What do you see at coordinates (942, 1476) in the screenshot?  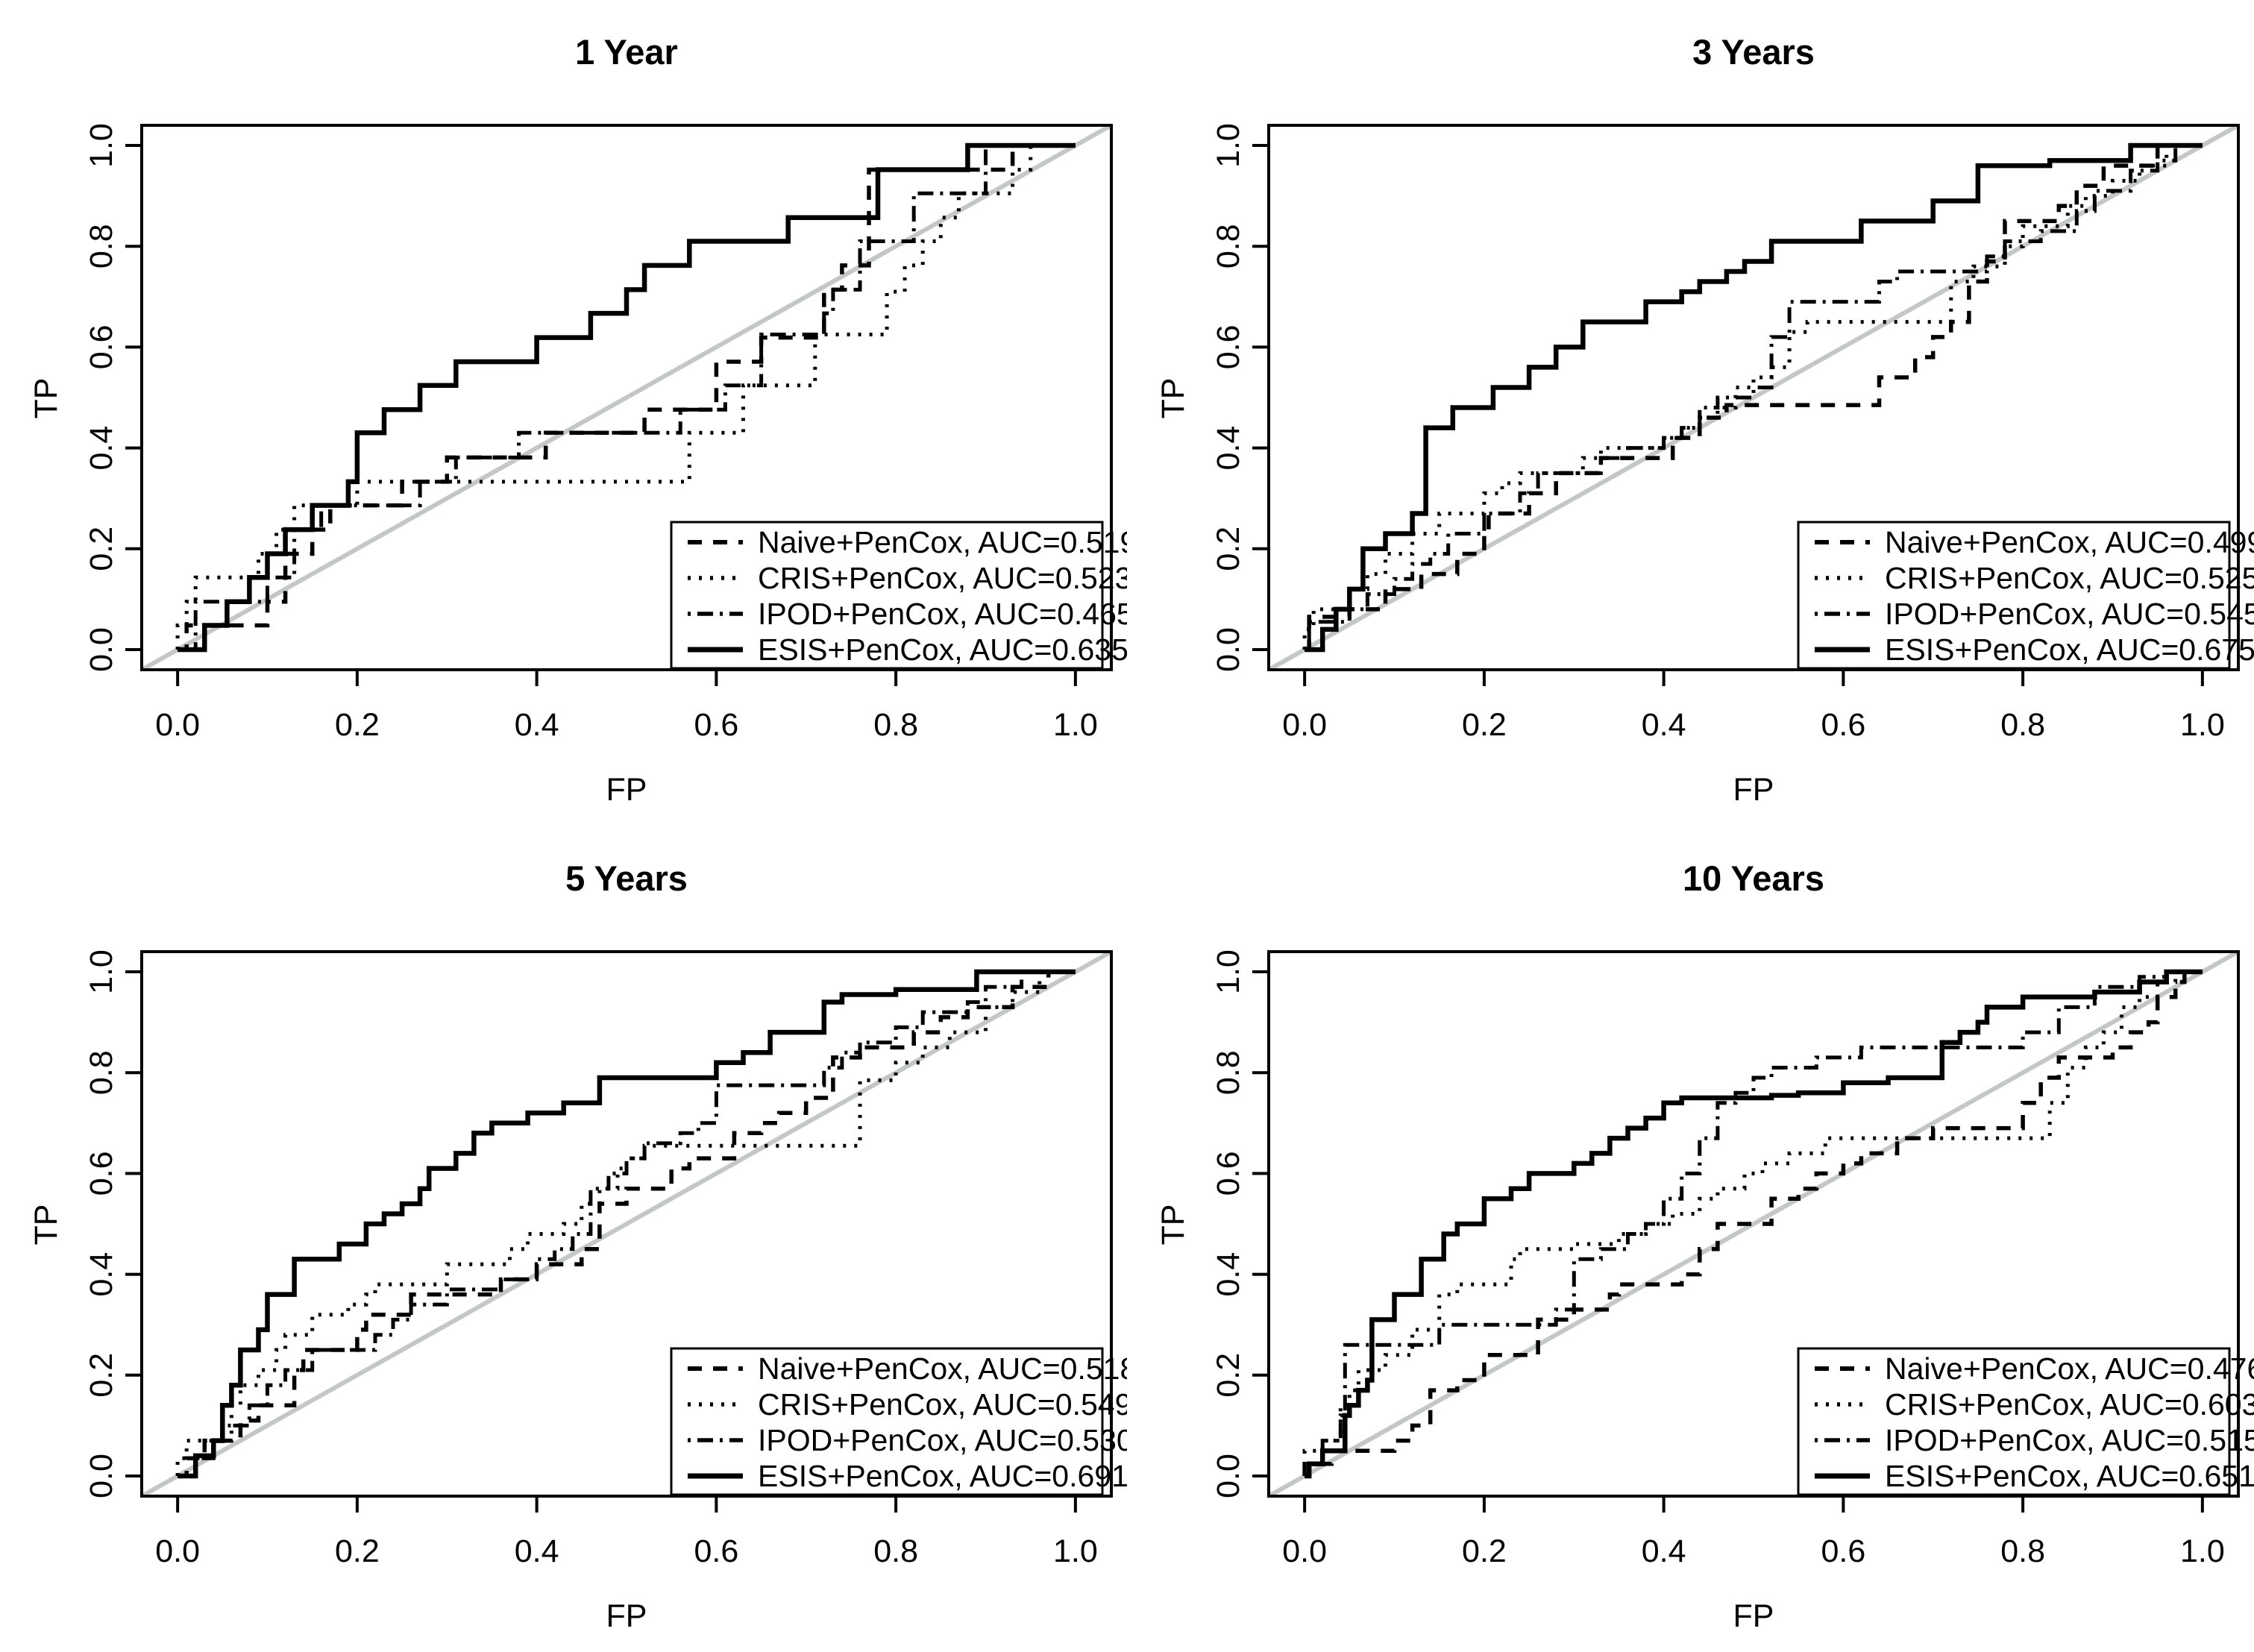 I see `legend-label: ESIS+PenCox, AUC=0.691` at bounding box center [942, 1476].